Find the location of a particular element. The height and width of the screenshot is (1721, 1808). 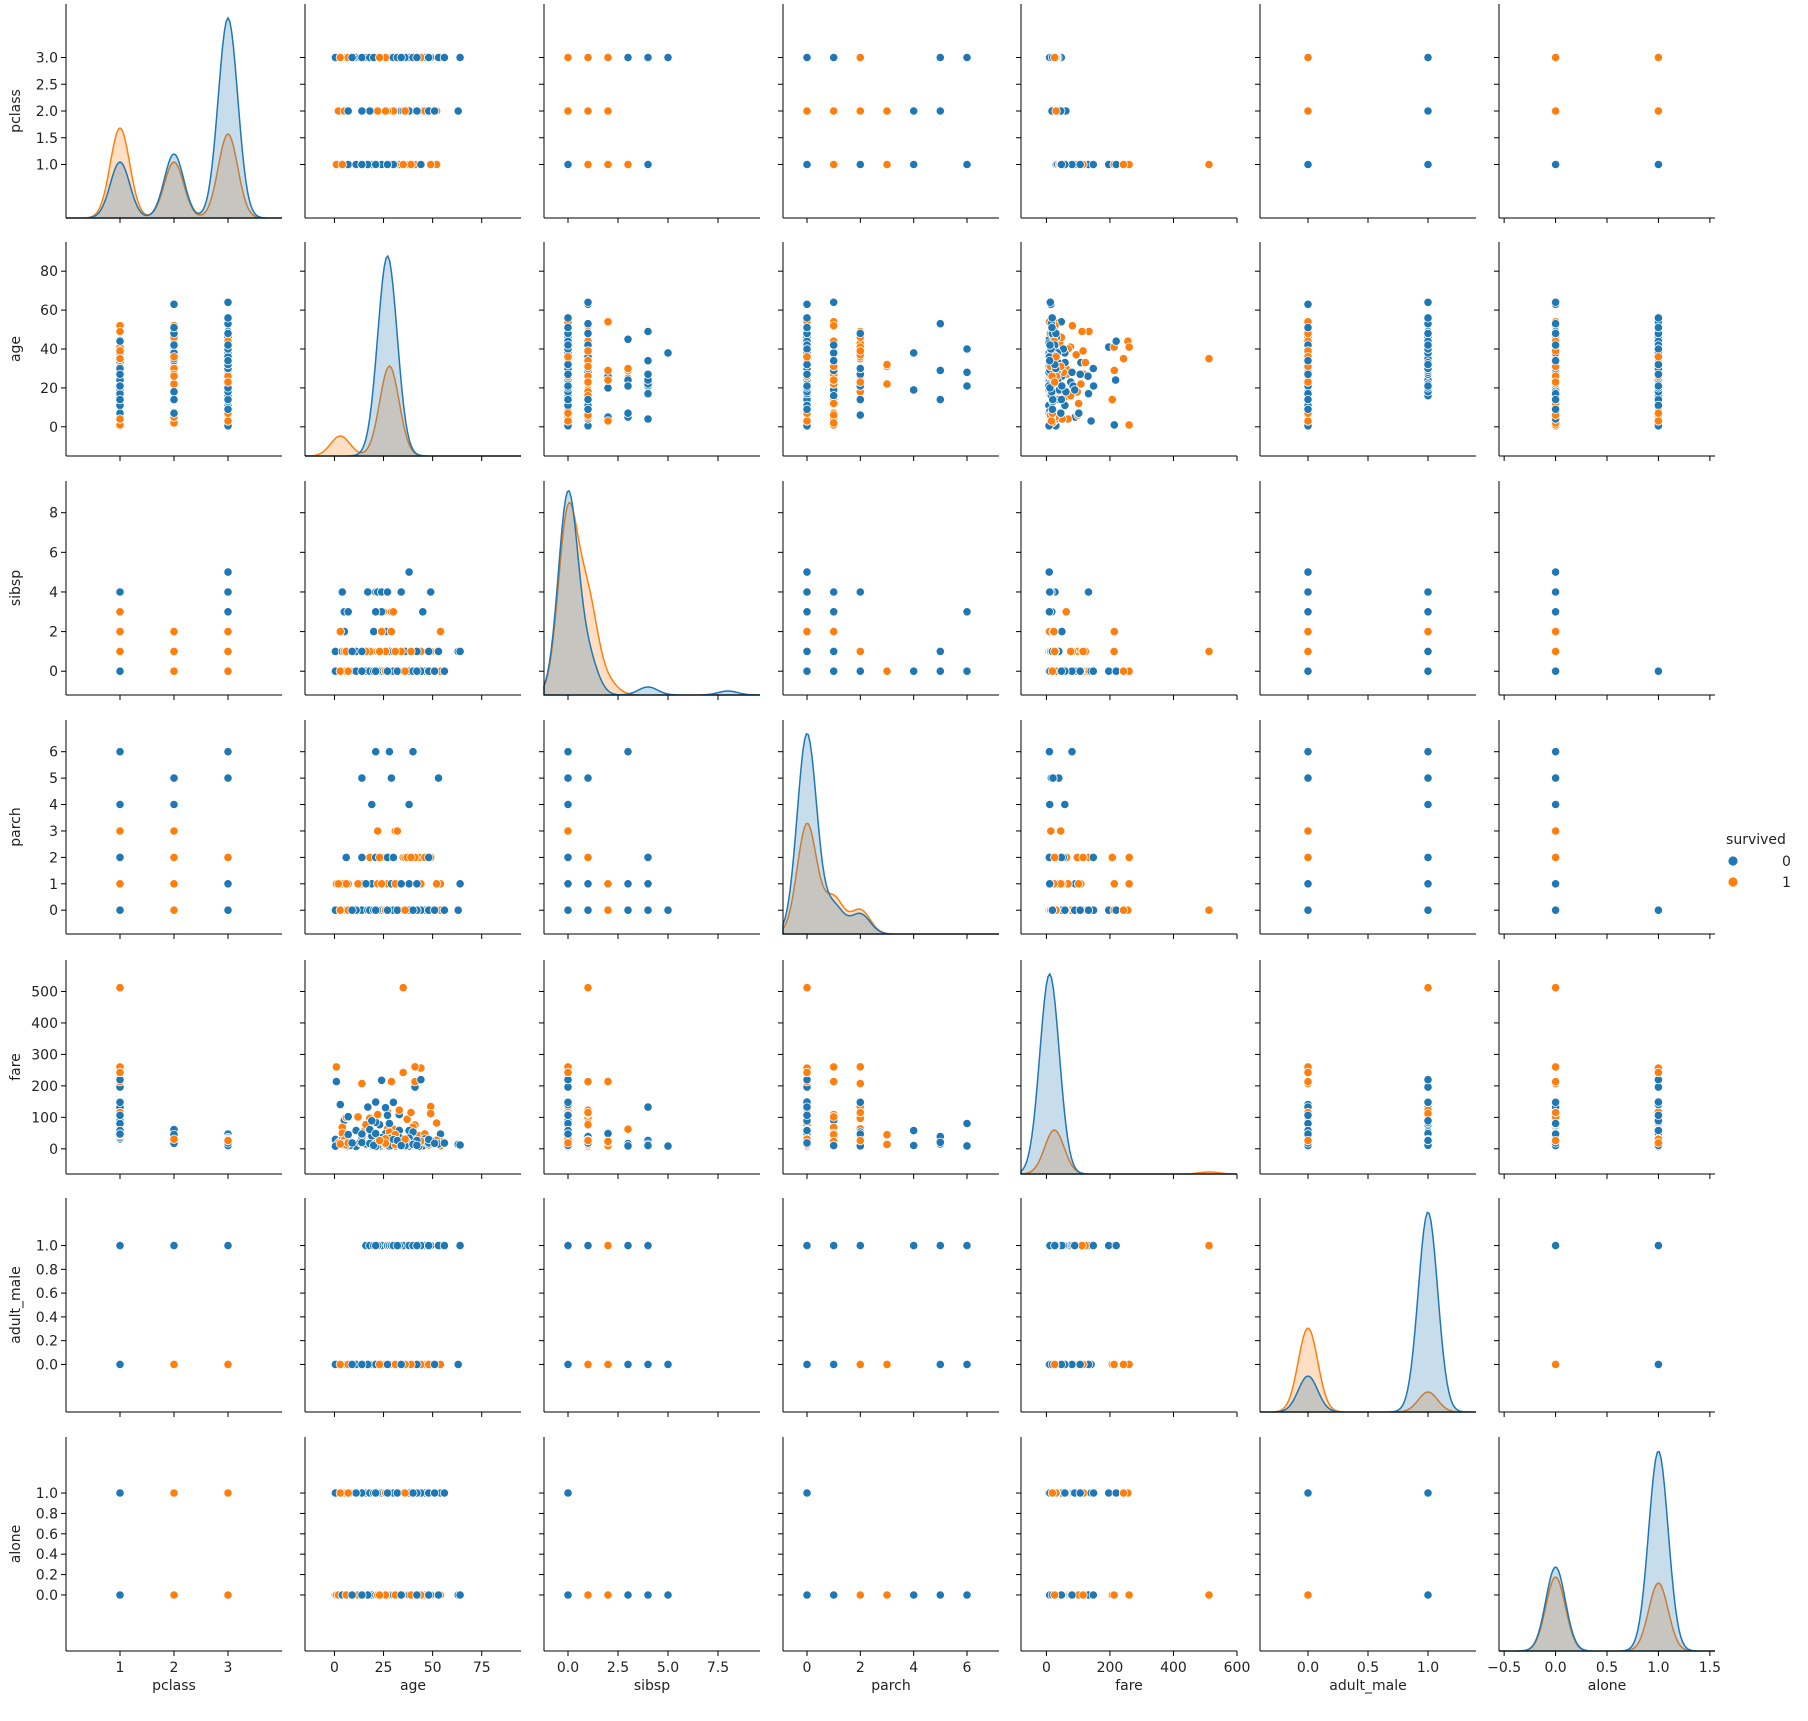

y-tick-label-parch: 0 is located at coordinates (53, 911).